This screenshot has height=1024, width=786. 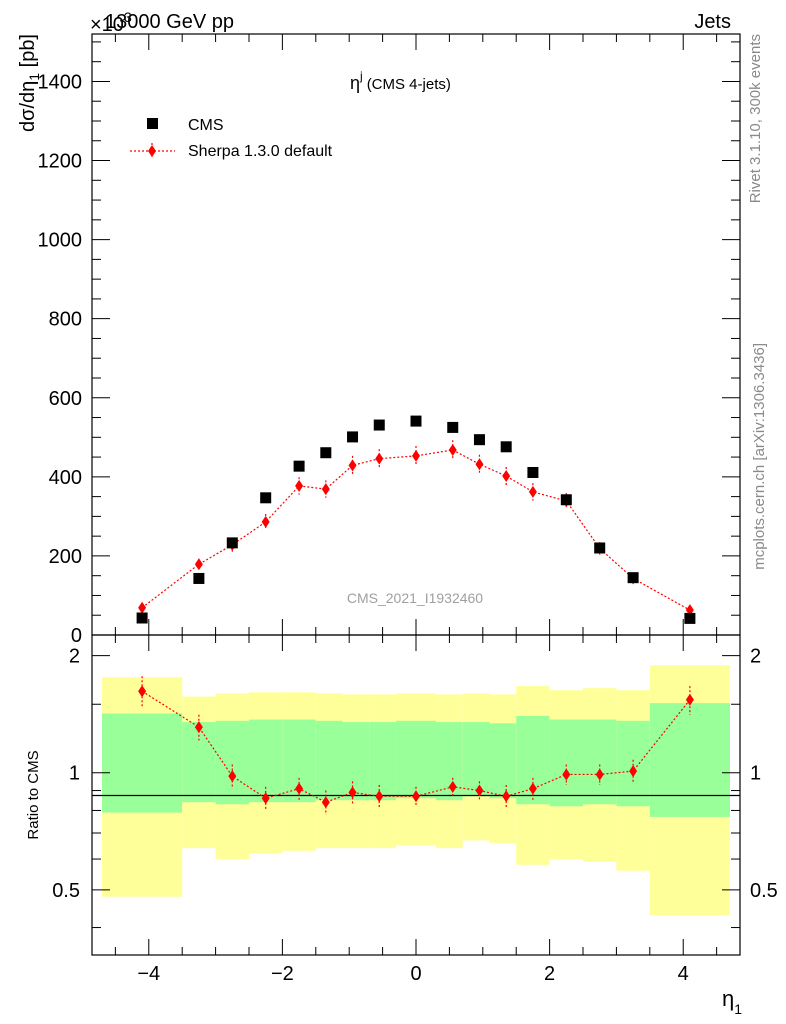 I want to click on x-tick-labels: −4 −2 0 2 4, so click(x=412, y=974).